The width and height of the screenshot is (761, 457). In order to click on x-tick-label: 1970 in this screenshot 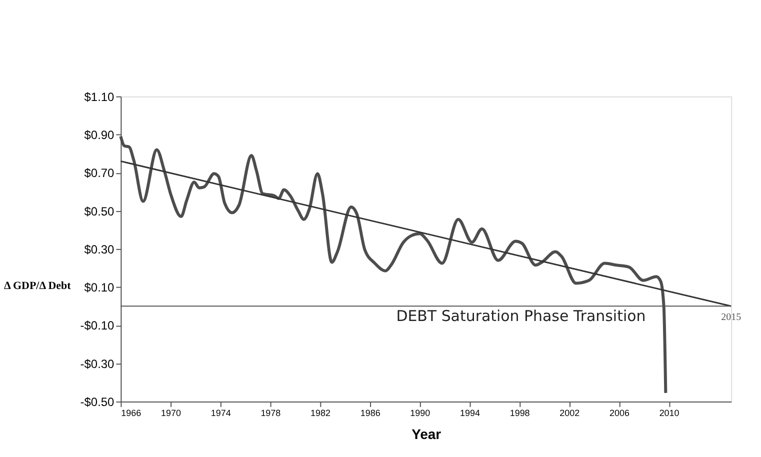, I will do `click(171, 413)`.